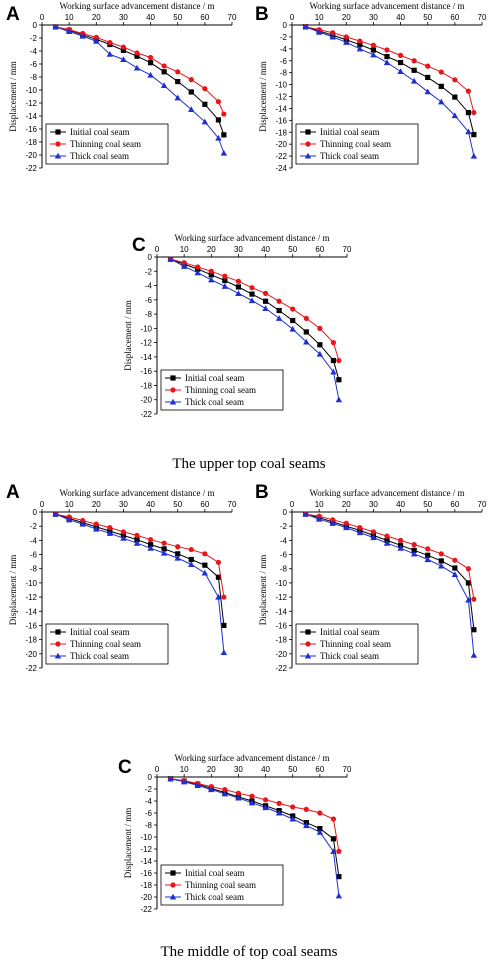 Image resolution: width=498 pixels, height=971 pixels. What do you see at coordinates (204, 504) in the screenshot?
I see `x-tick-label: 60` at bounding box center [204, 504].